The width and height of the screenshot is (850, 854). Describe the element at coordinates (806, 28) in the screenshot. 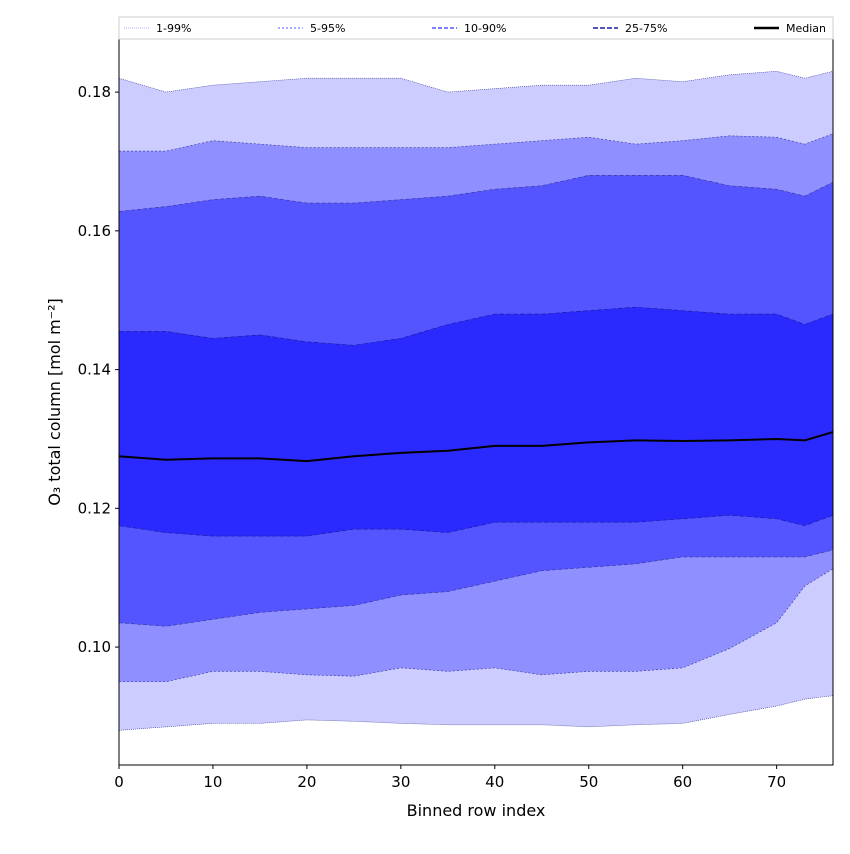

I see `legend-label: Median` at that location.